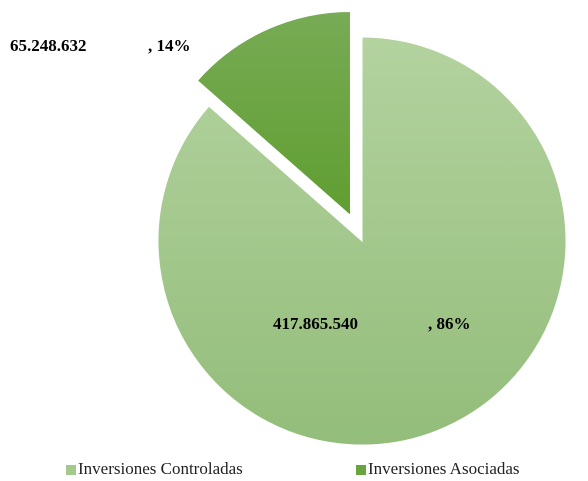 The height and width of the screenshot is (481, 588). Describe the element at coordinates (160, 468) in the screenshot. I see `legend-label: Inversiones Controladas` at that location.